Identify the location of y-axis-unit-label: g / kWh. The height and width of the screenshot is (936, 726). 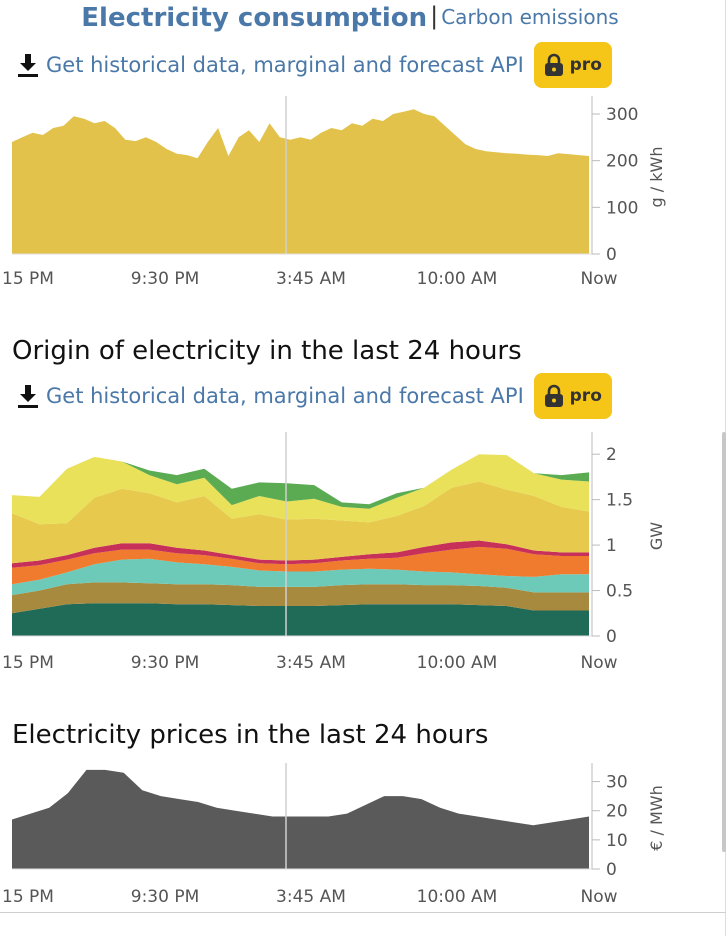
(656, 177).